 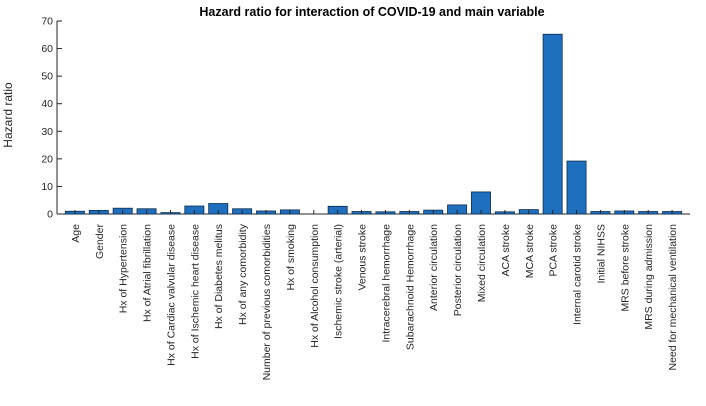 What do you see at coordinates (458, 270) in the screenshot?
I see `x-tick-label: Posterior circulation` at bounding box center [458, 270].